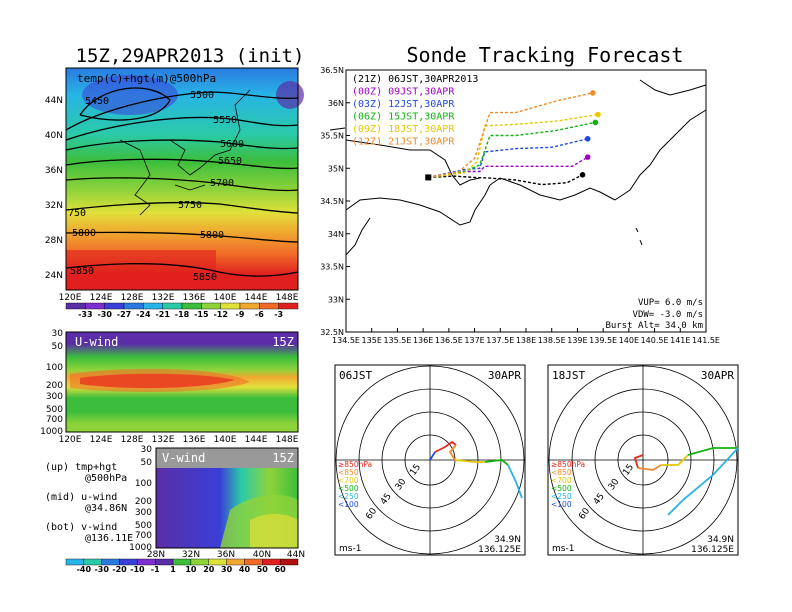 This screenshot has width=792, height=612. I want to click on lat-tick-label: 32.5N, so click(332, 332).